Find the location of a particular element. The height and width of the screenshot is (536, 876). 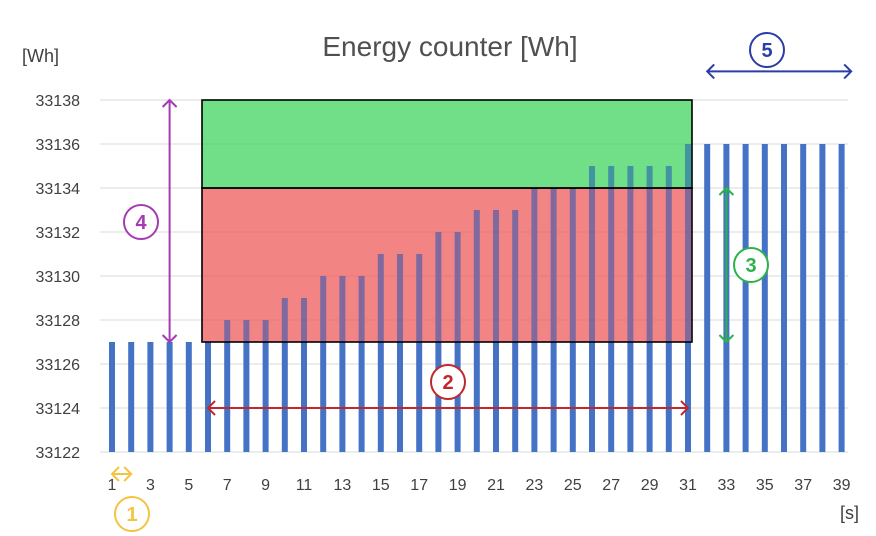

x-tick-label: 11 is located at coordinates (304, 485).